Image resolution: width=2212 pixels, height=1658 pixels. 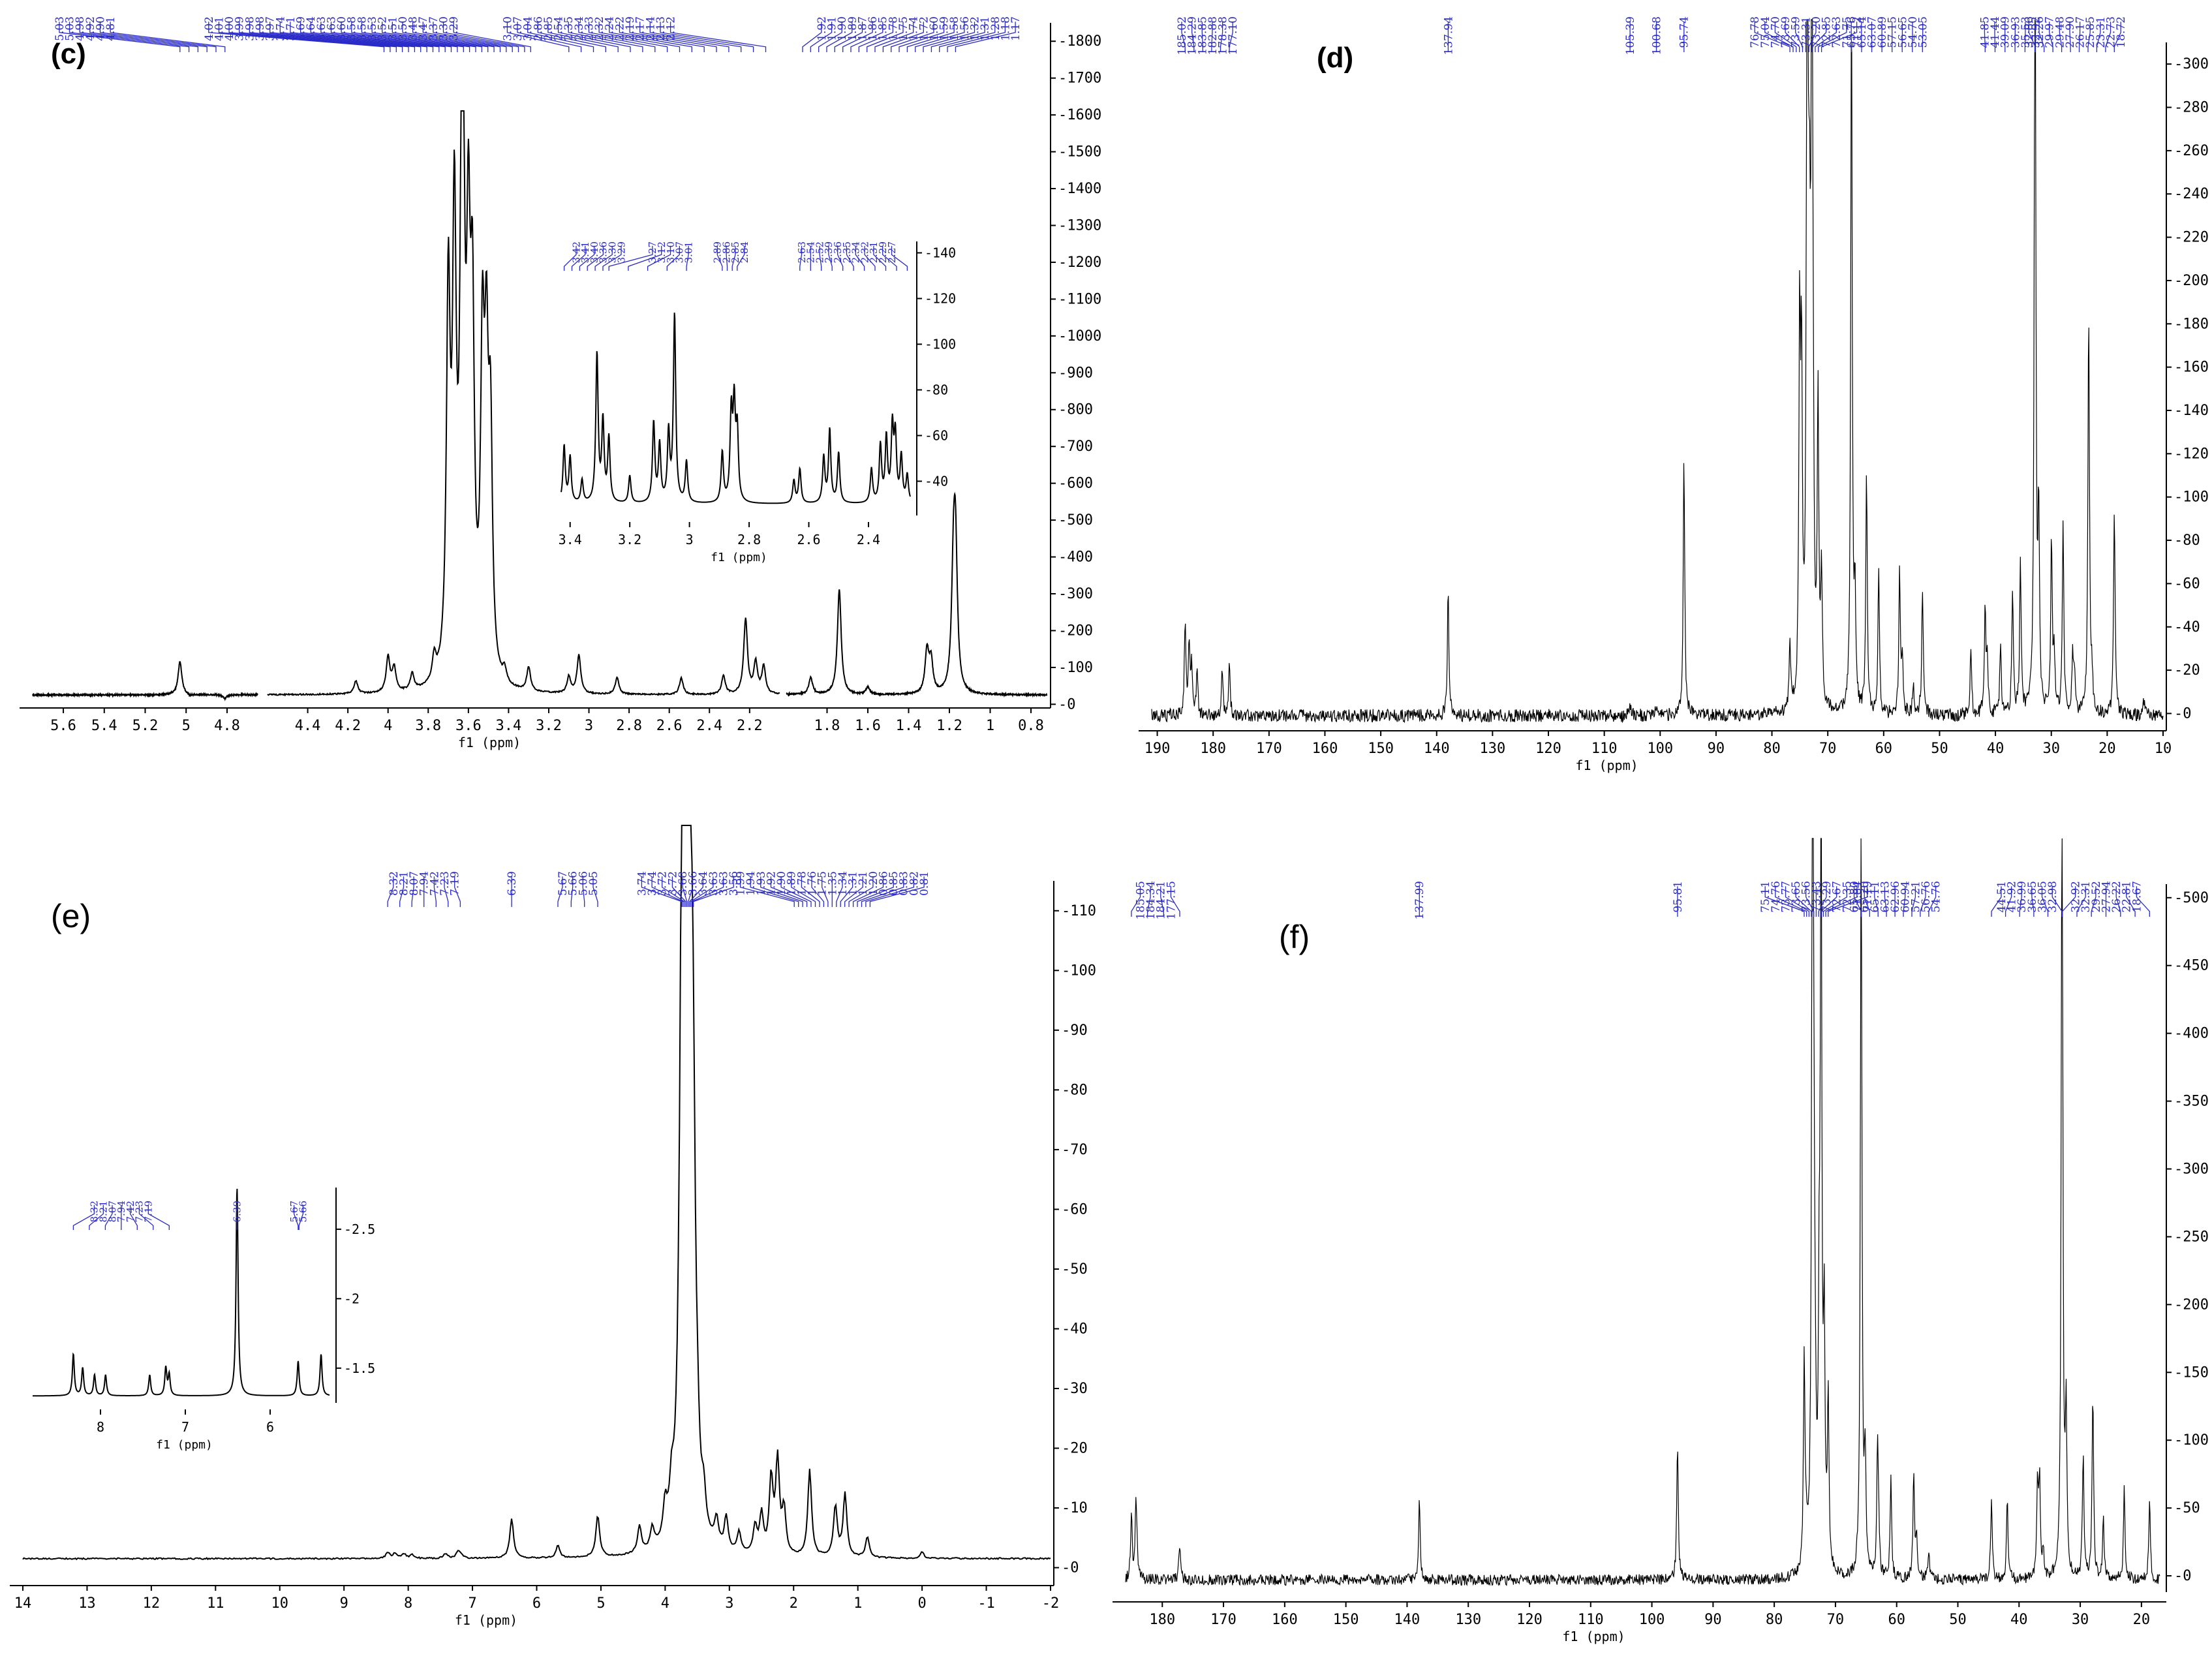 I want to click on peak-label: 7.19, so click(x=456, y=883).